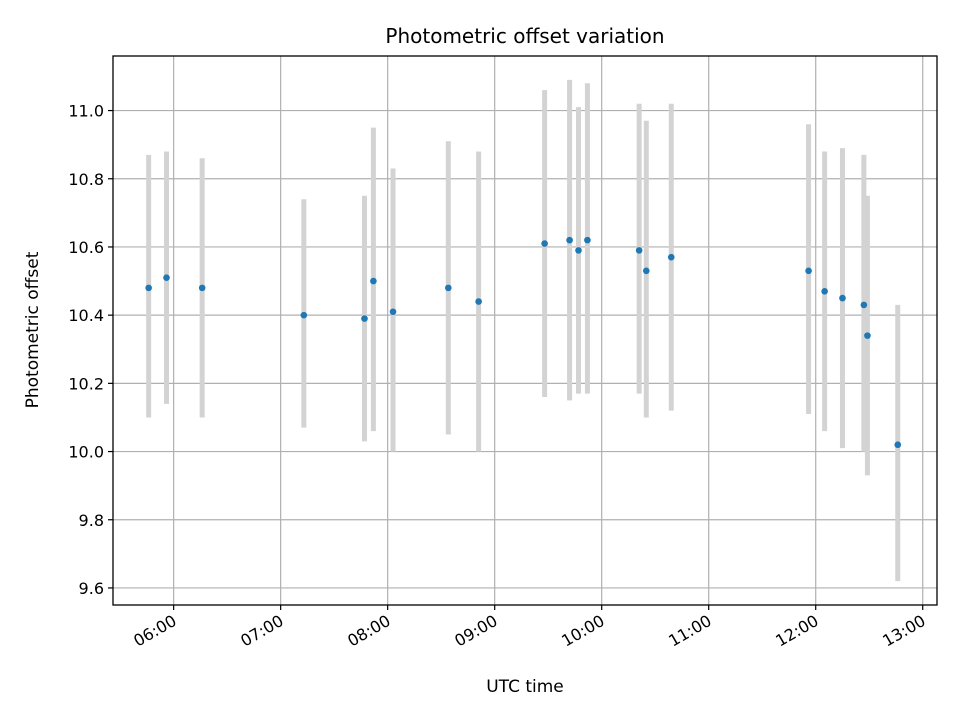 The image size is (960, 720). Describe the element at coordinates (86, 315) in the screenshot. I see `y-tick-label: 10.4` at that location.